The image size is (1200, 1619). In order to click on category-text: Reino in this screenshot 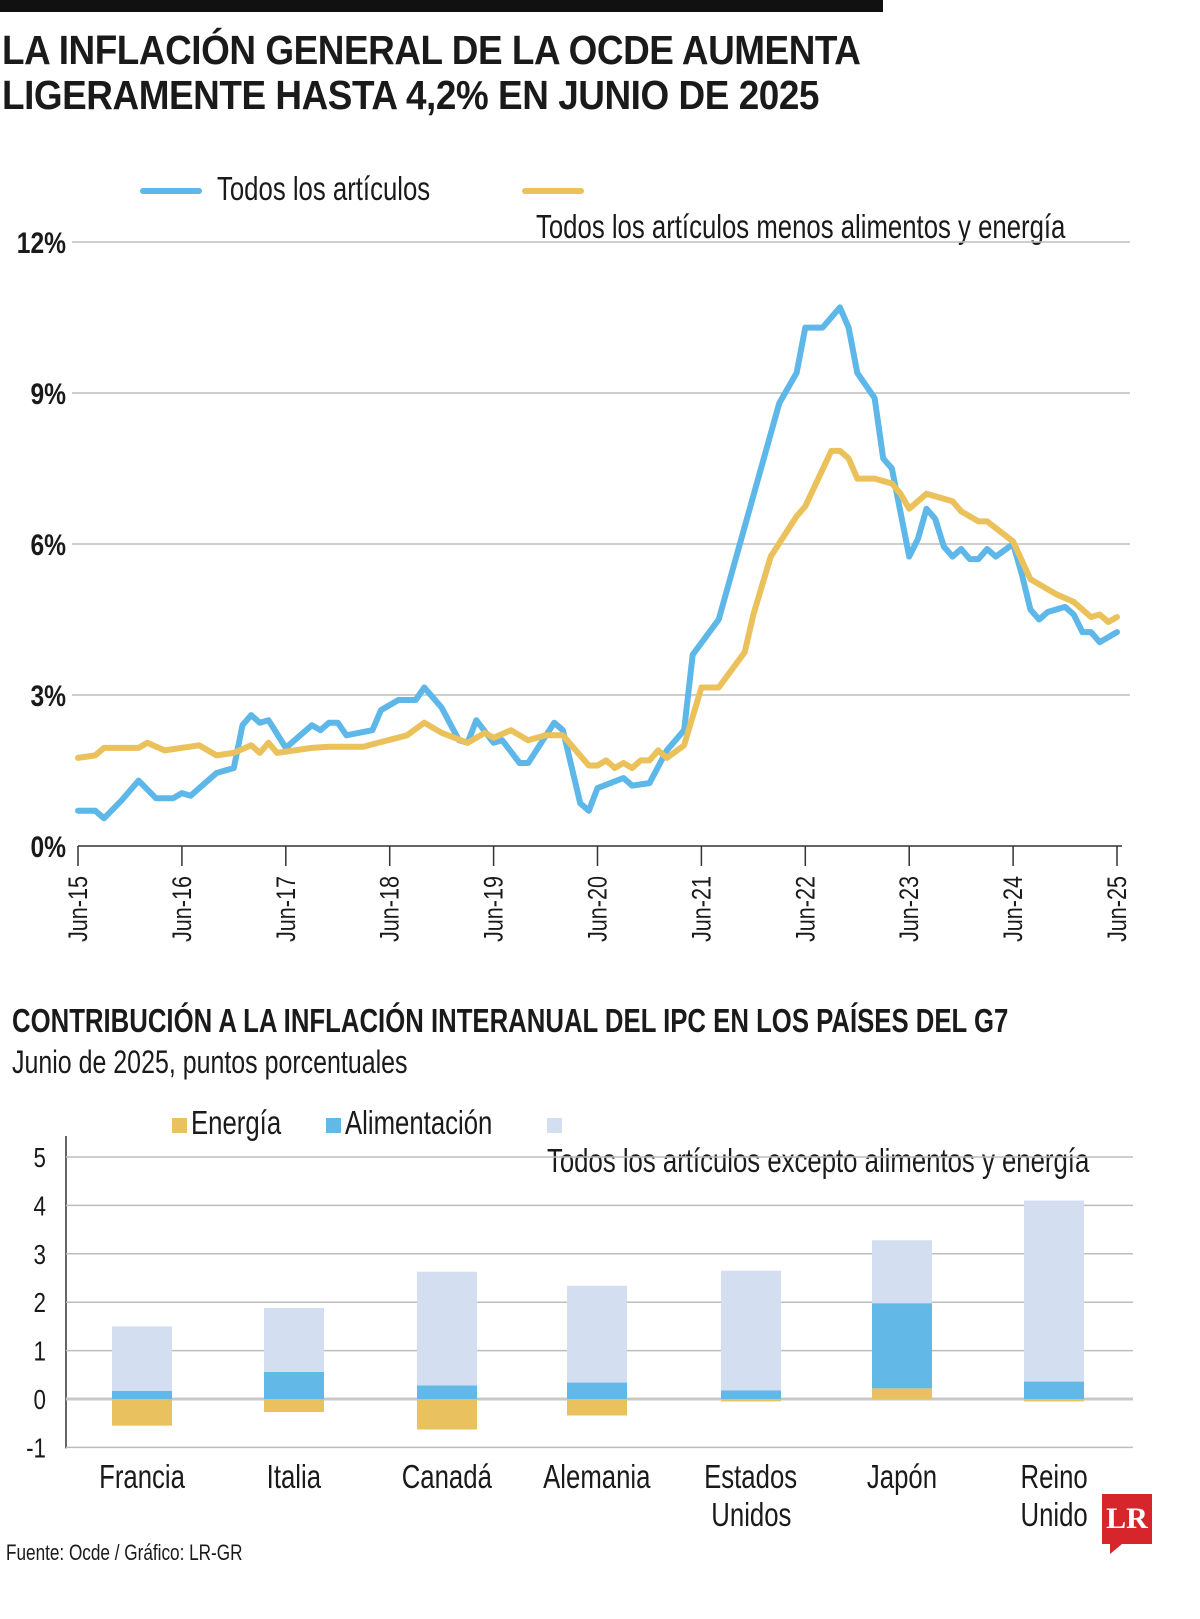, I will do `click(1054, 1476)`.